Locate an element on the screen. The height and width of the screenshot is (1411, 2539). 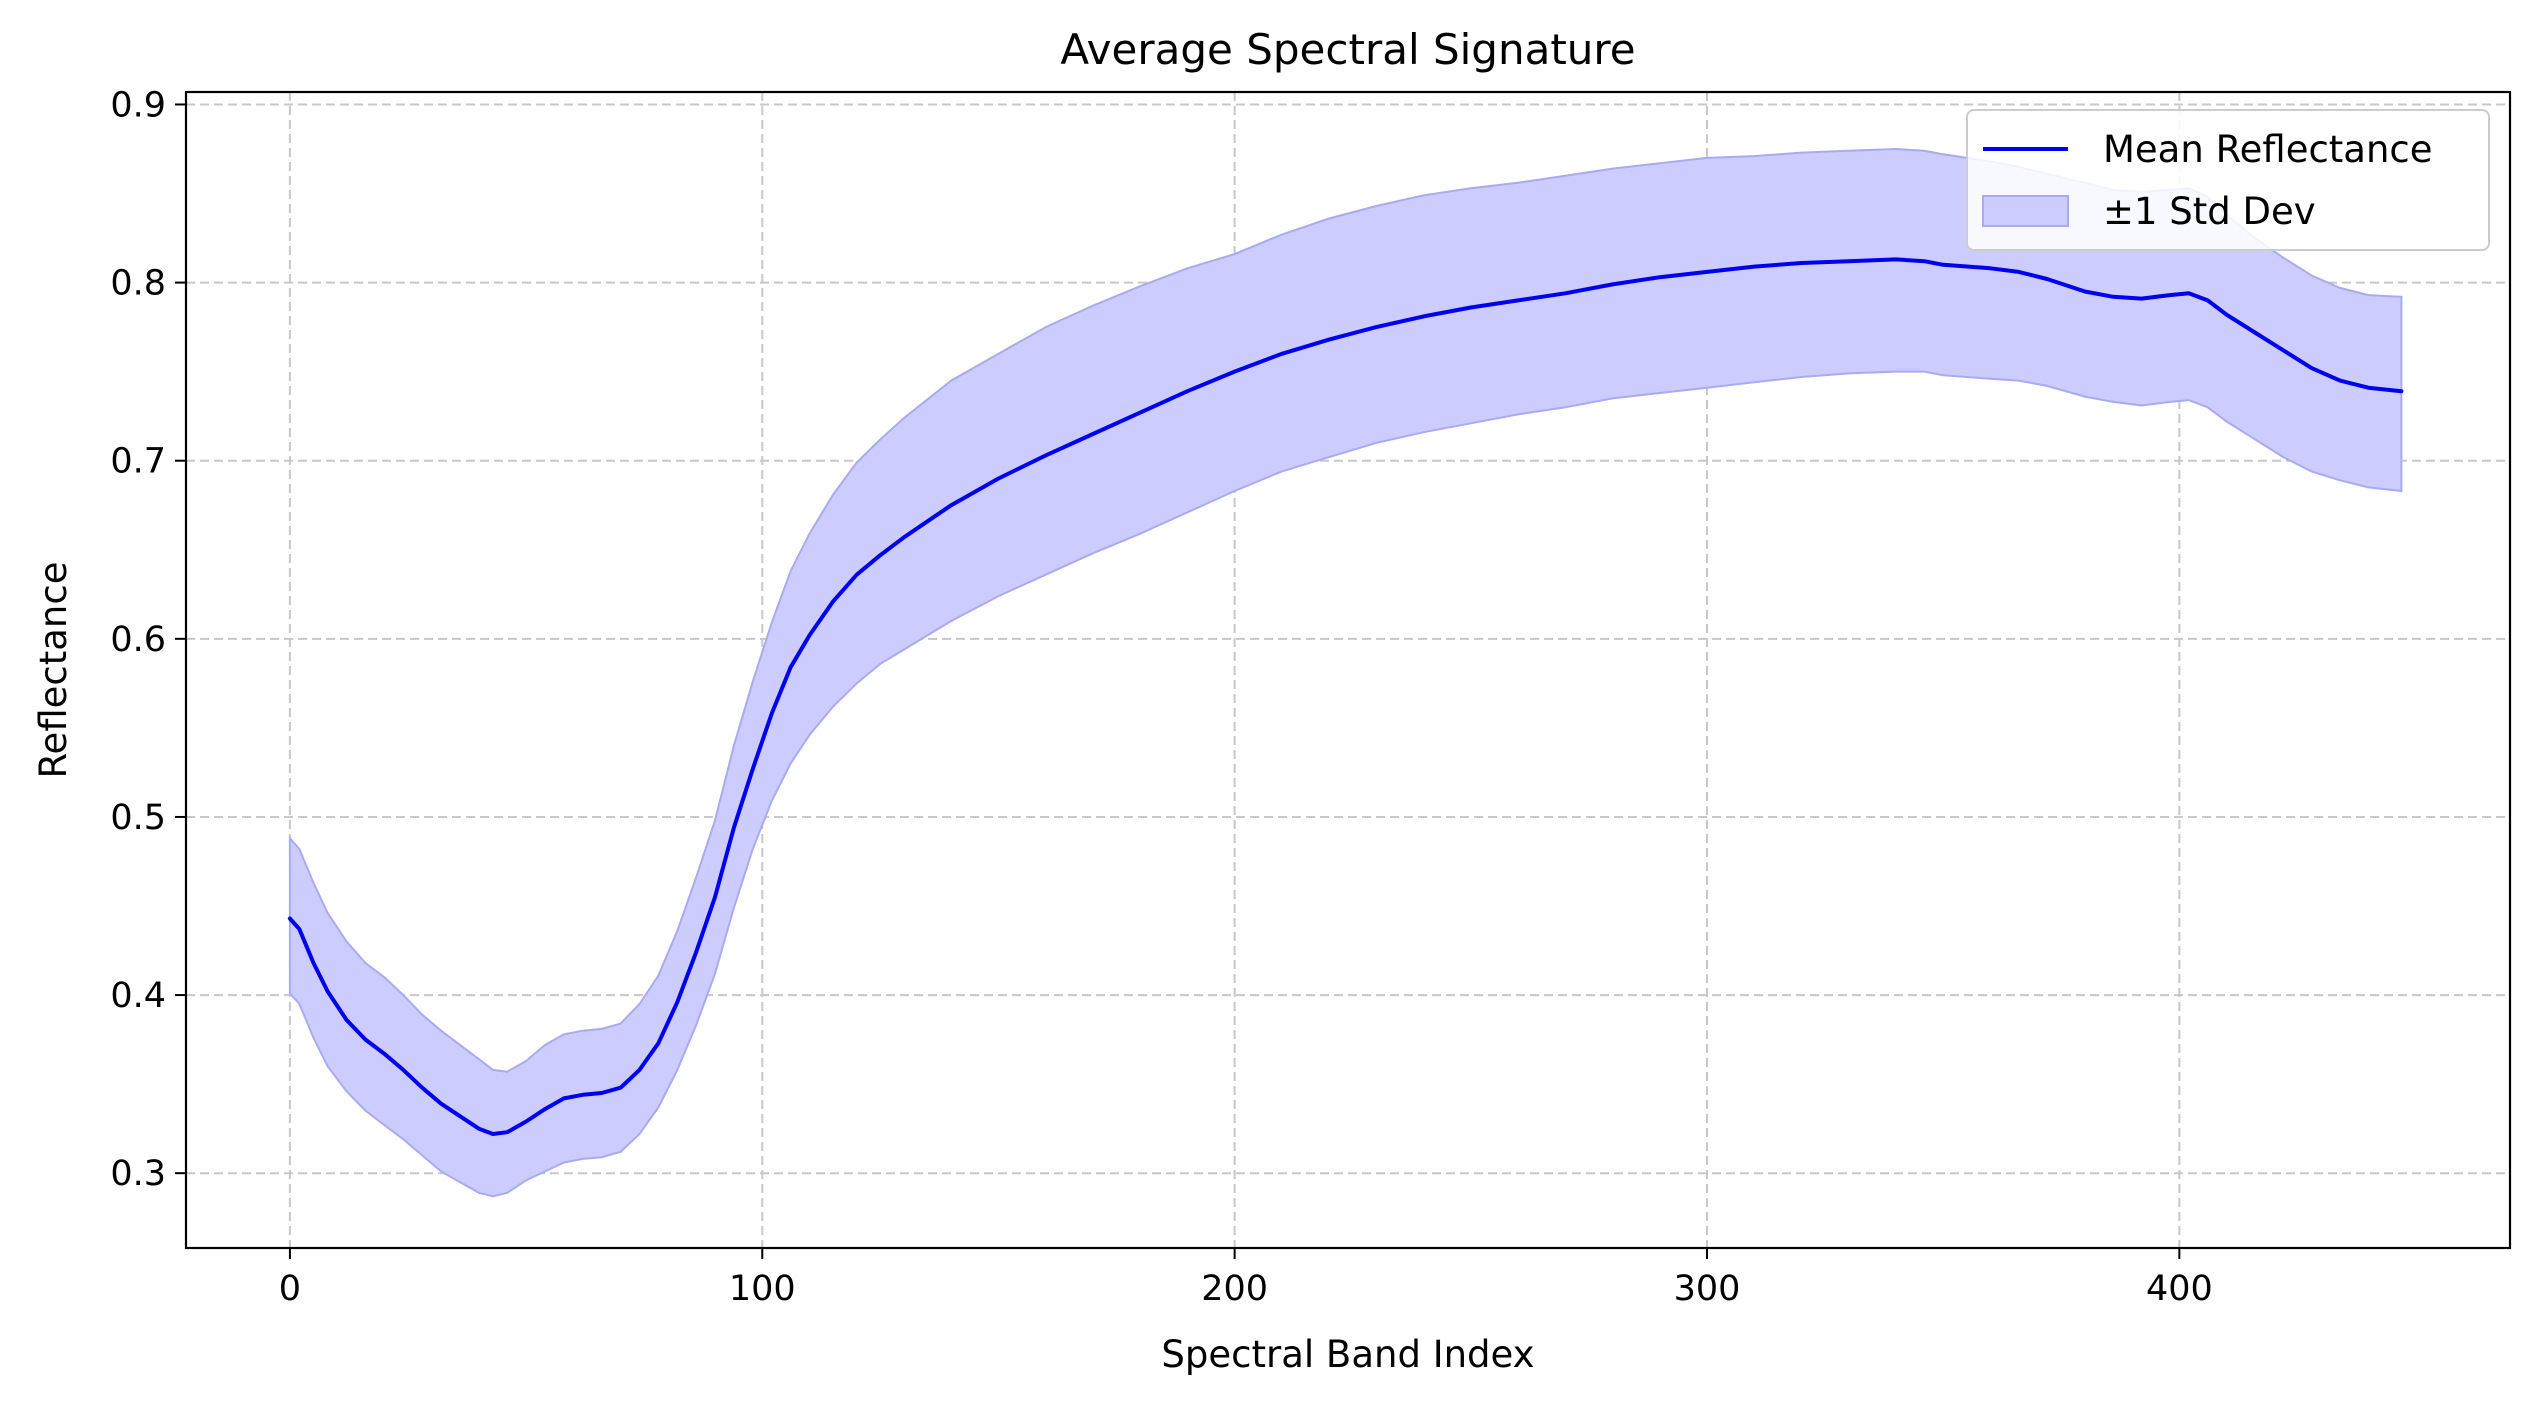
y-tick-label: 0.4 is located at coordinates (138, 996).